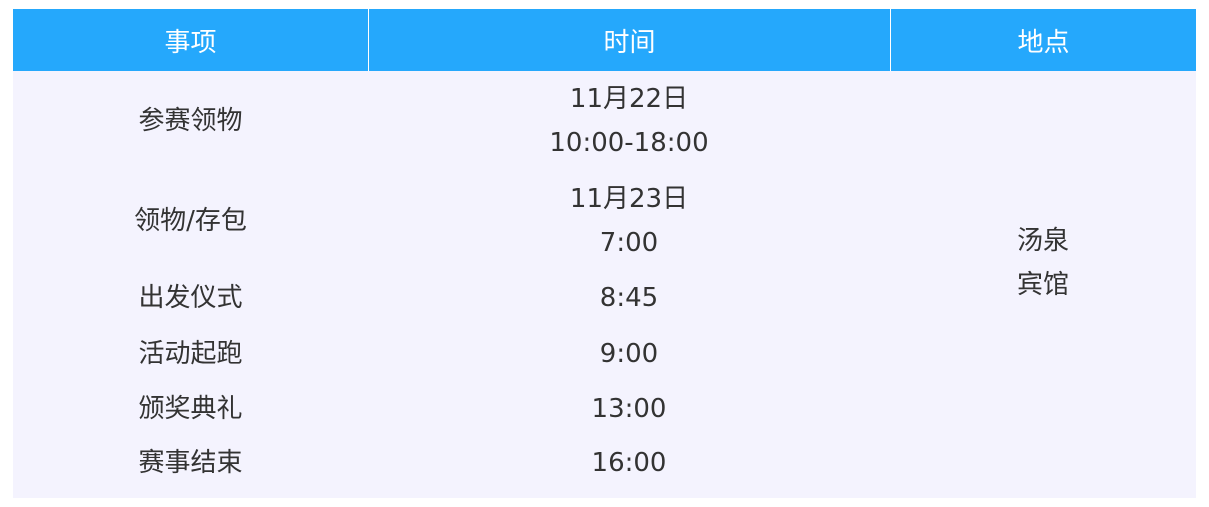  What do you see at coordinates (629, 221) in the screenshot?
I see `time-cell: 11月23日 7:00` at bounding box center [629, 221].